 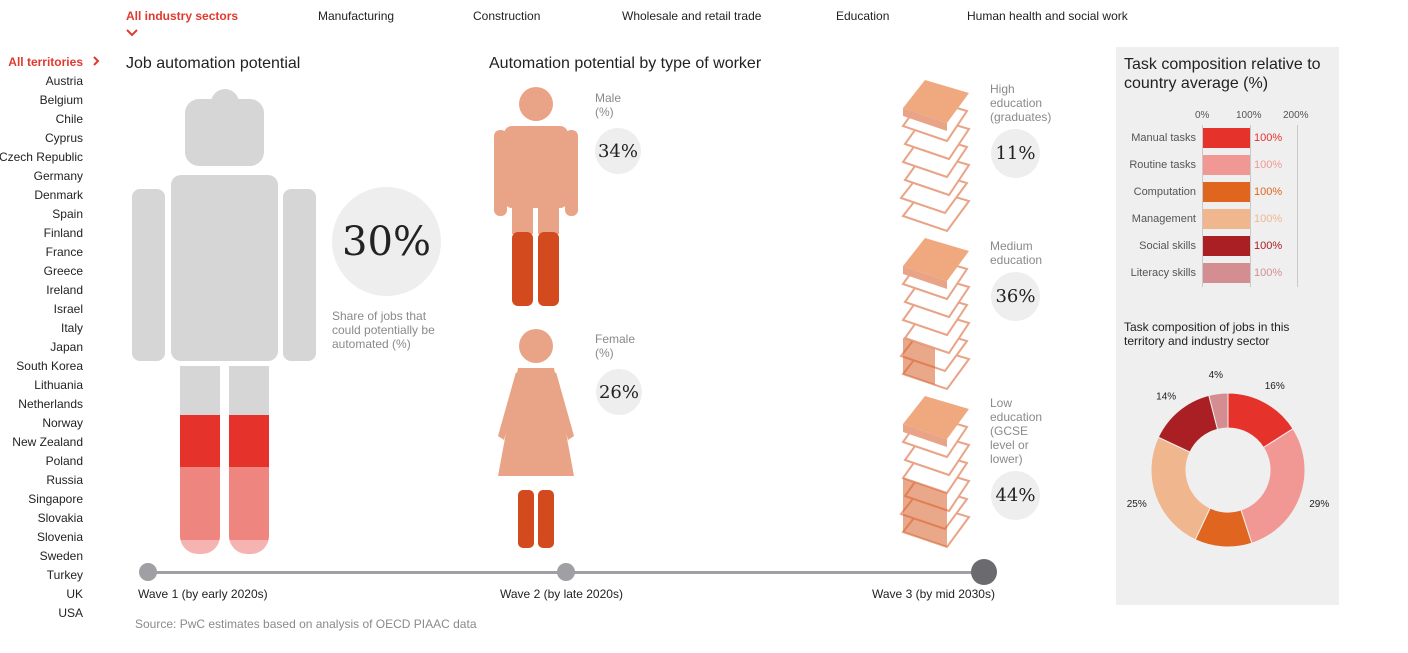 I want to click on figure-head, so click(x=224, y=132).